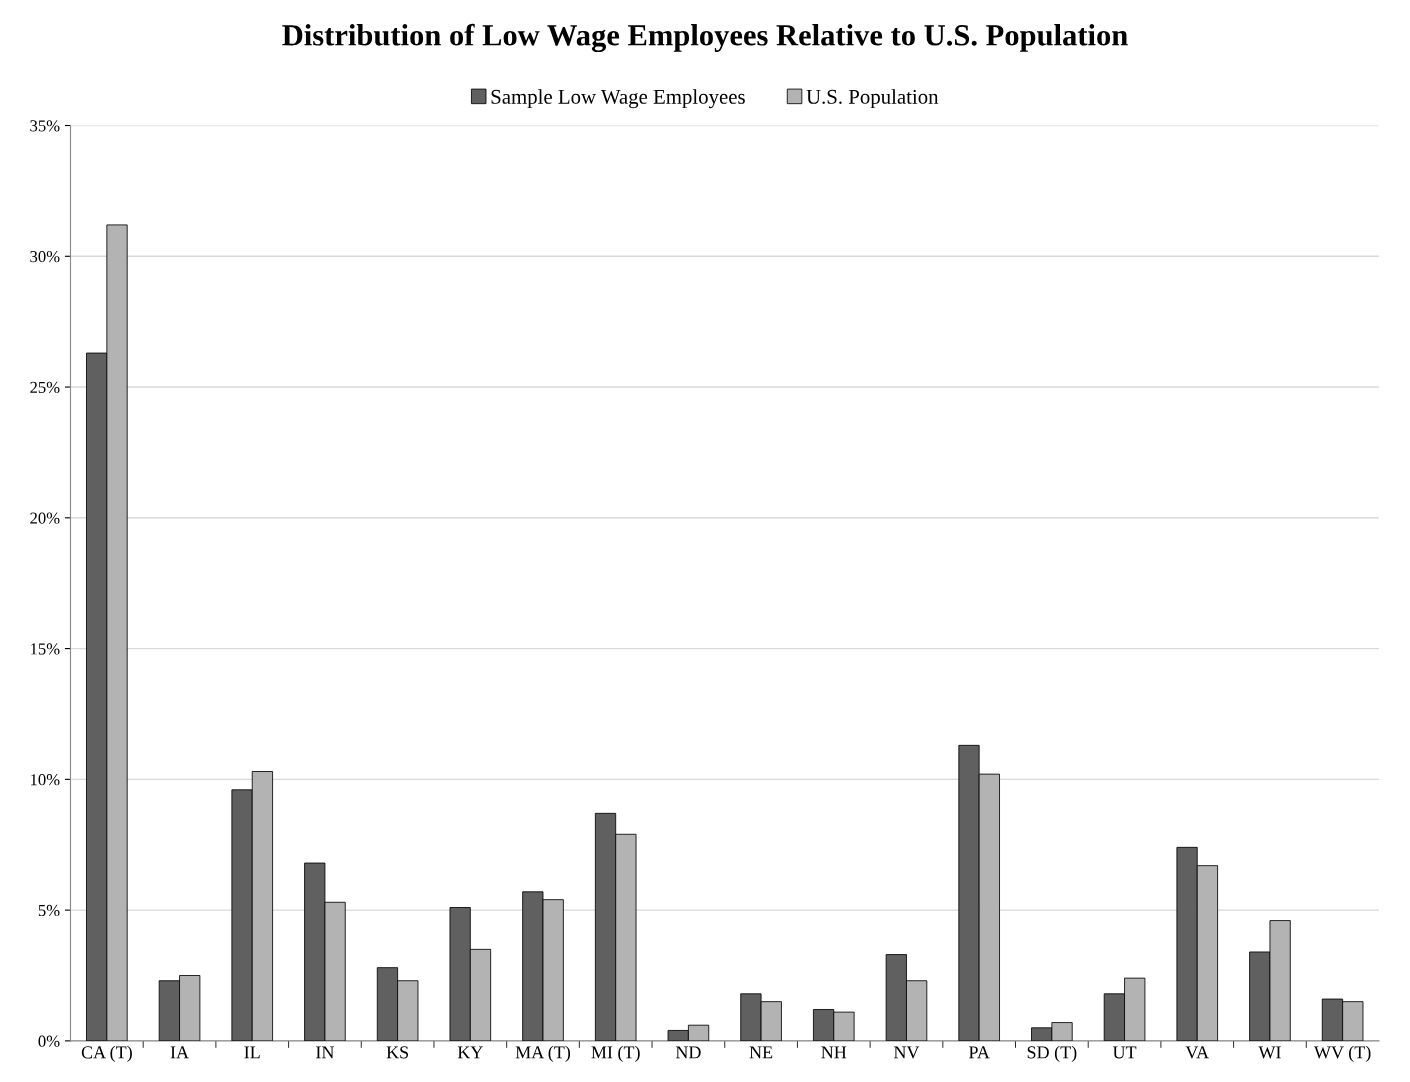 Image resolution: width=1410 pixels, height=1082 pixels. What do you see at coordinates (45, 256) in the screenshot?
I see `y-tick-label: 30%` at bounding box center [45, 256].